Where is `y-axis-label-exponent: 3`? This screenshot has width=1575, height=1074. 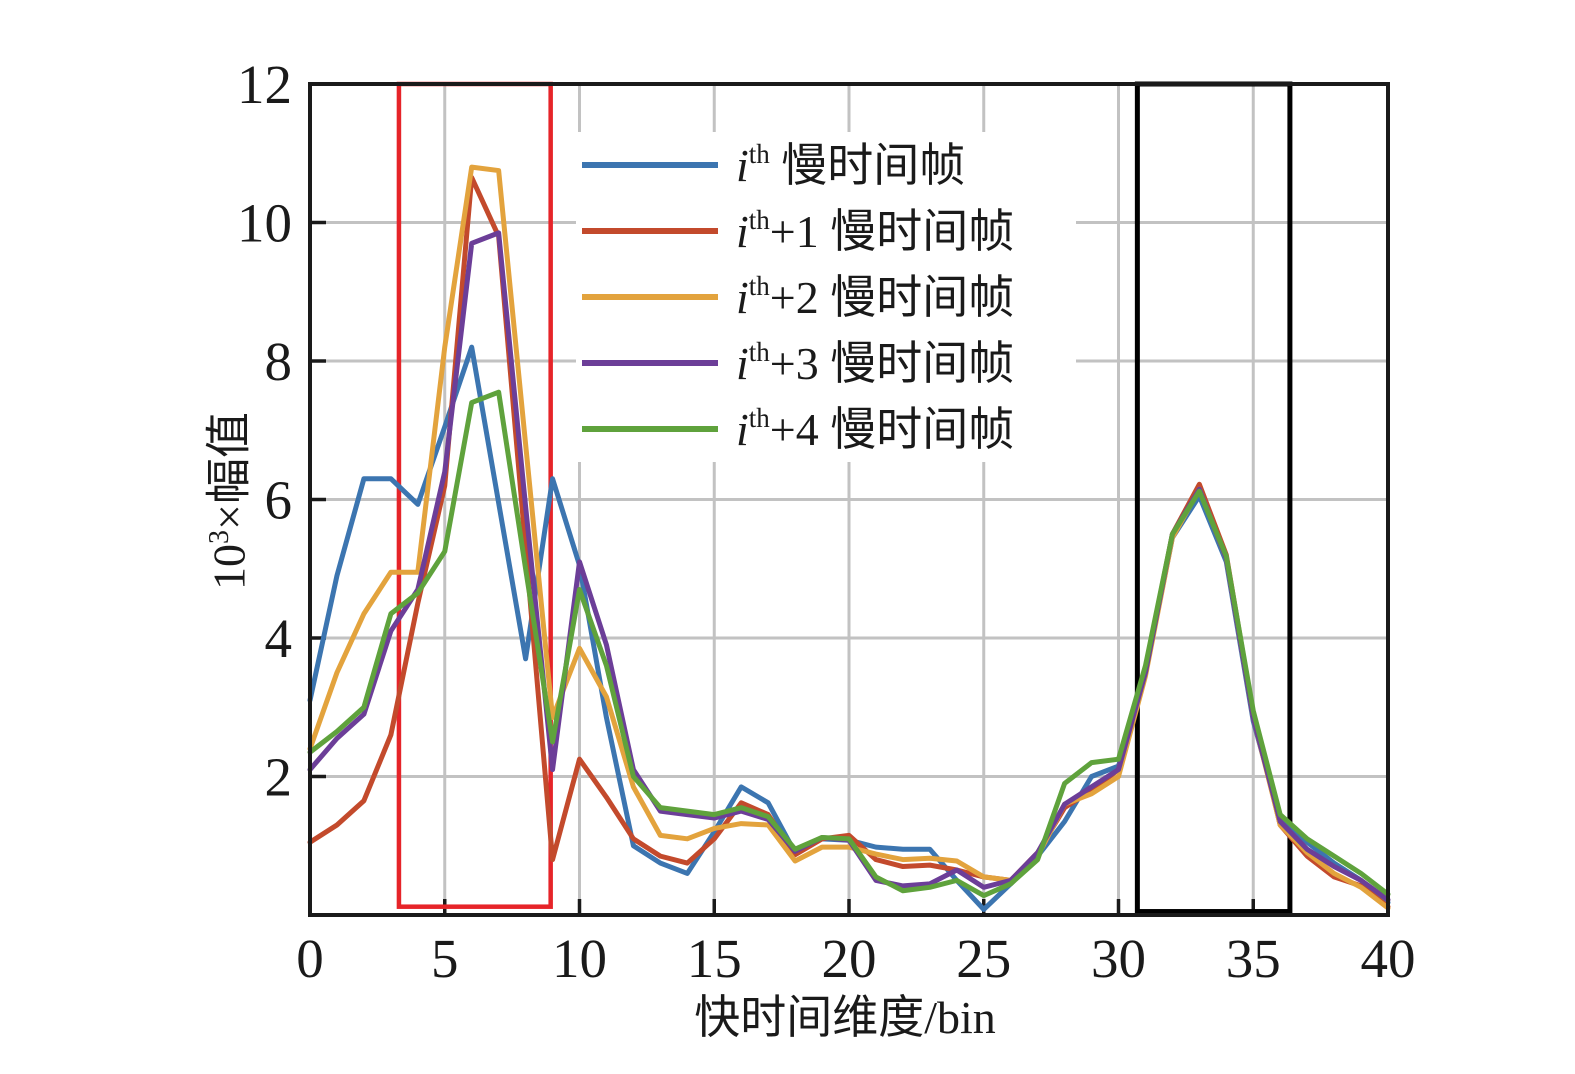
y-axis-label-exponent: 3 is located at coordinates (219, 536).